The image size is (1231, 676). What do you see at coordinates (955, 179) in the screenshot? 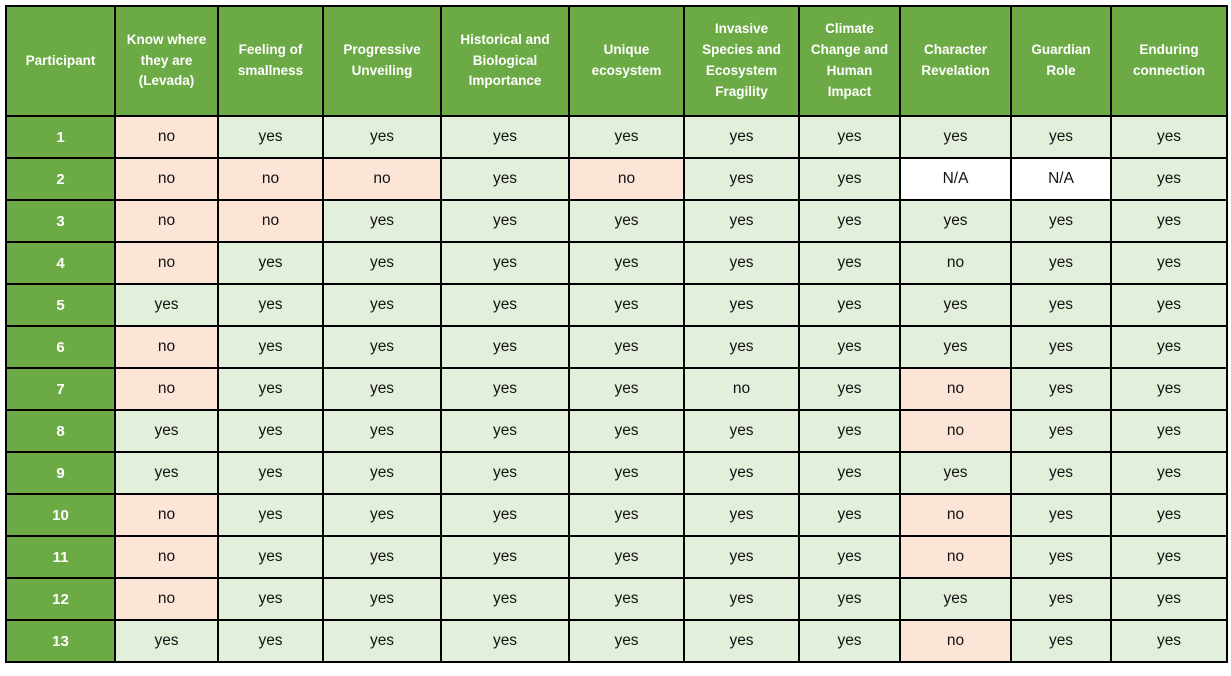
I see `table-cell: N/A` at bounding box center [955, 179].